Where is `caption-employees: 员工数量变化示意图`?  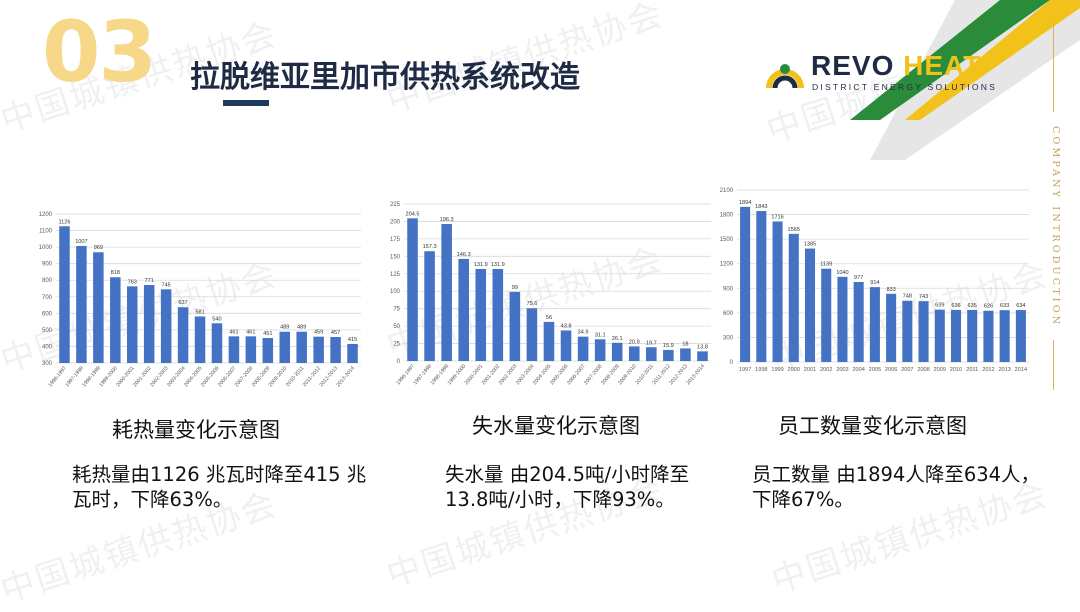
caption-employees: 员工数量变化示意图 is located at coordinates (872, 426).